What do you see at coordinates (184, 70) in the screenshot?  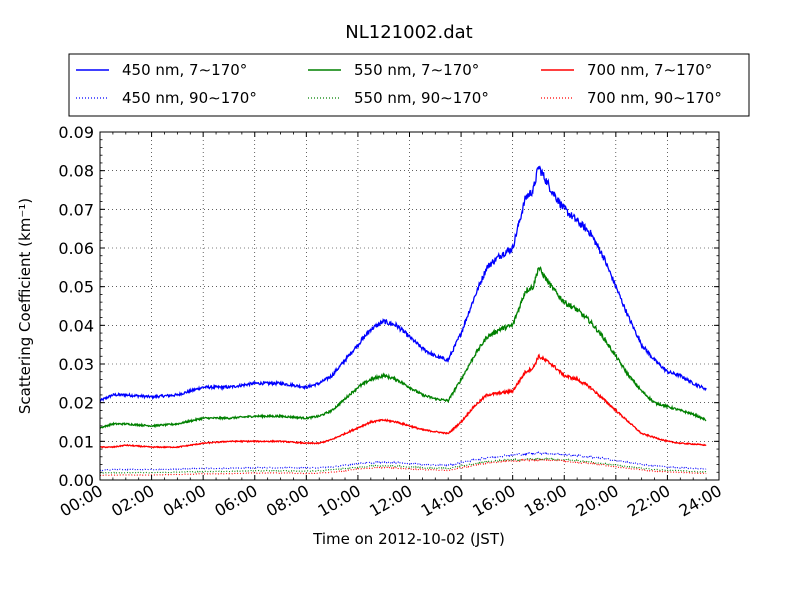 I see `legend-label-0: 450 nm, 7∼170°` at bounding box center [184, 70].